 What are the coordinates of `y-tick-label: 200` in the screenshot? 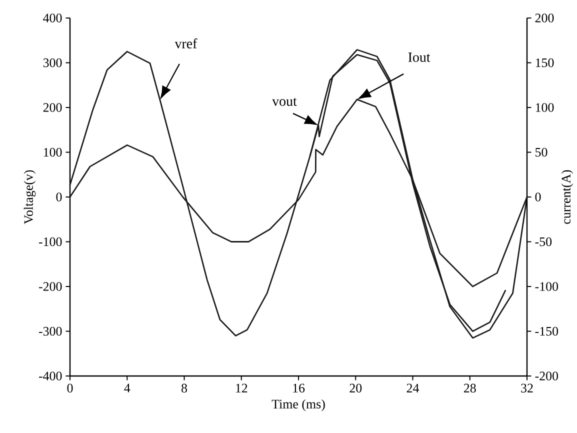 It's located at (52, 107).